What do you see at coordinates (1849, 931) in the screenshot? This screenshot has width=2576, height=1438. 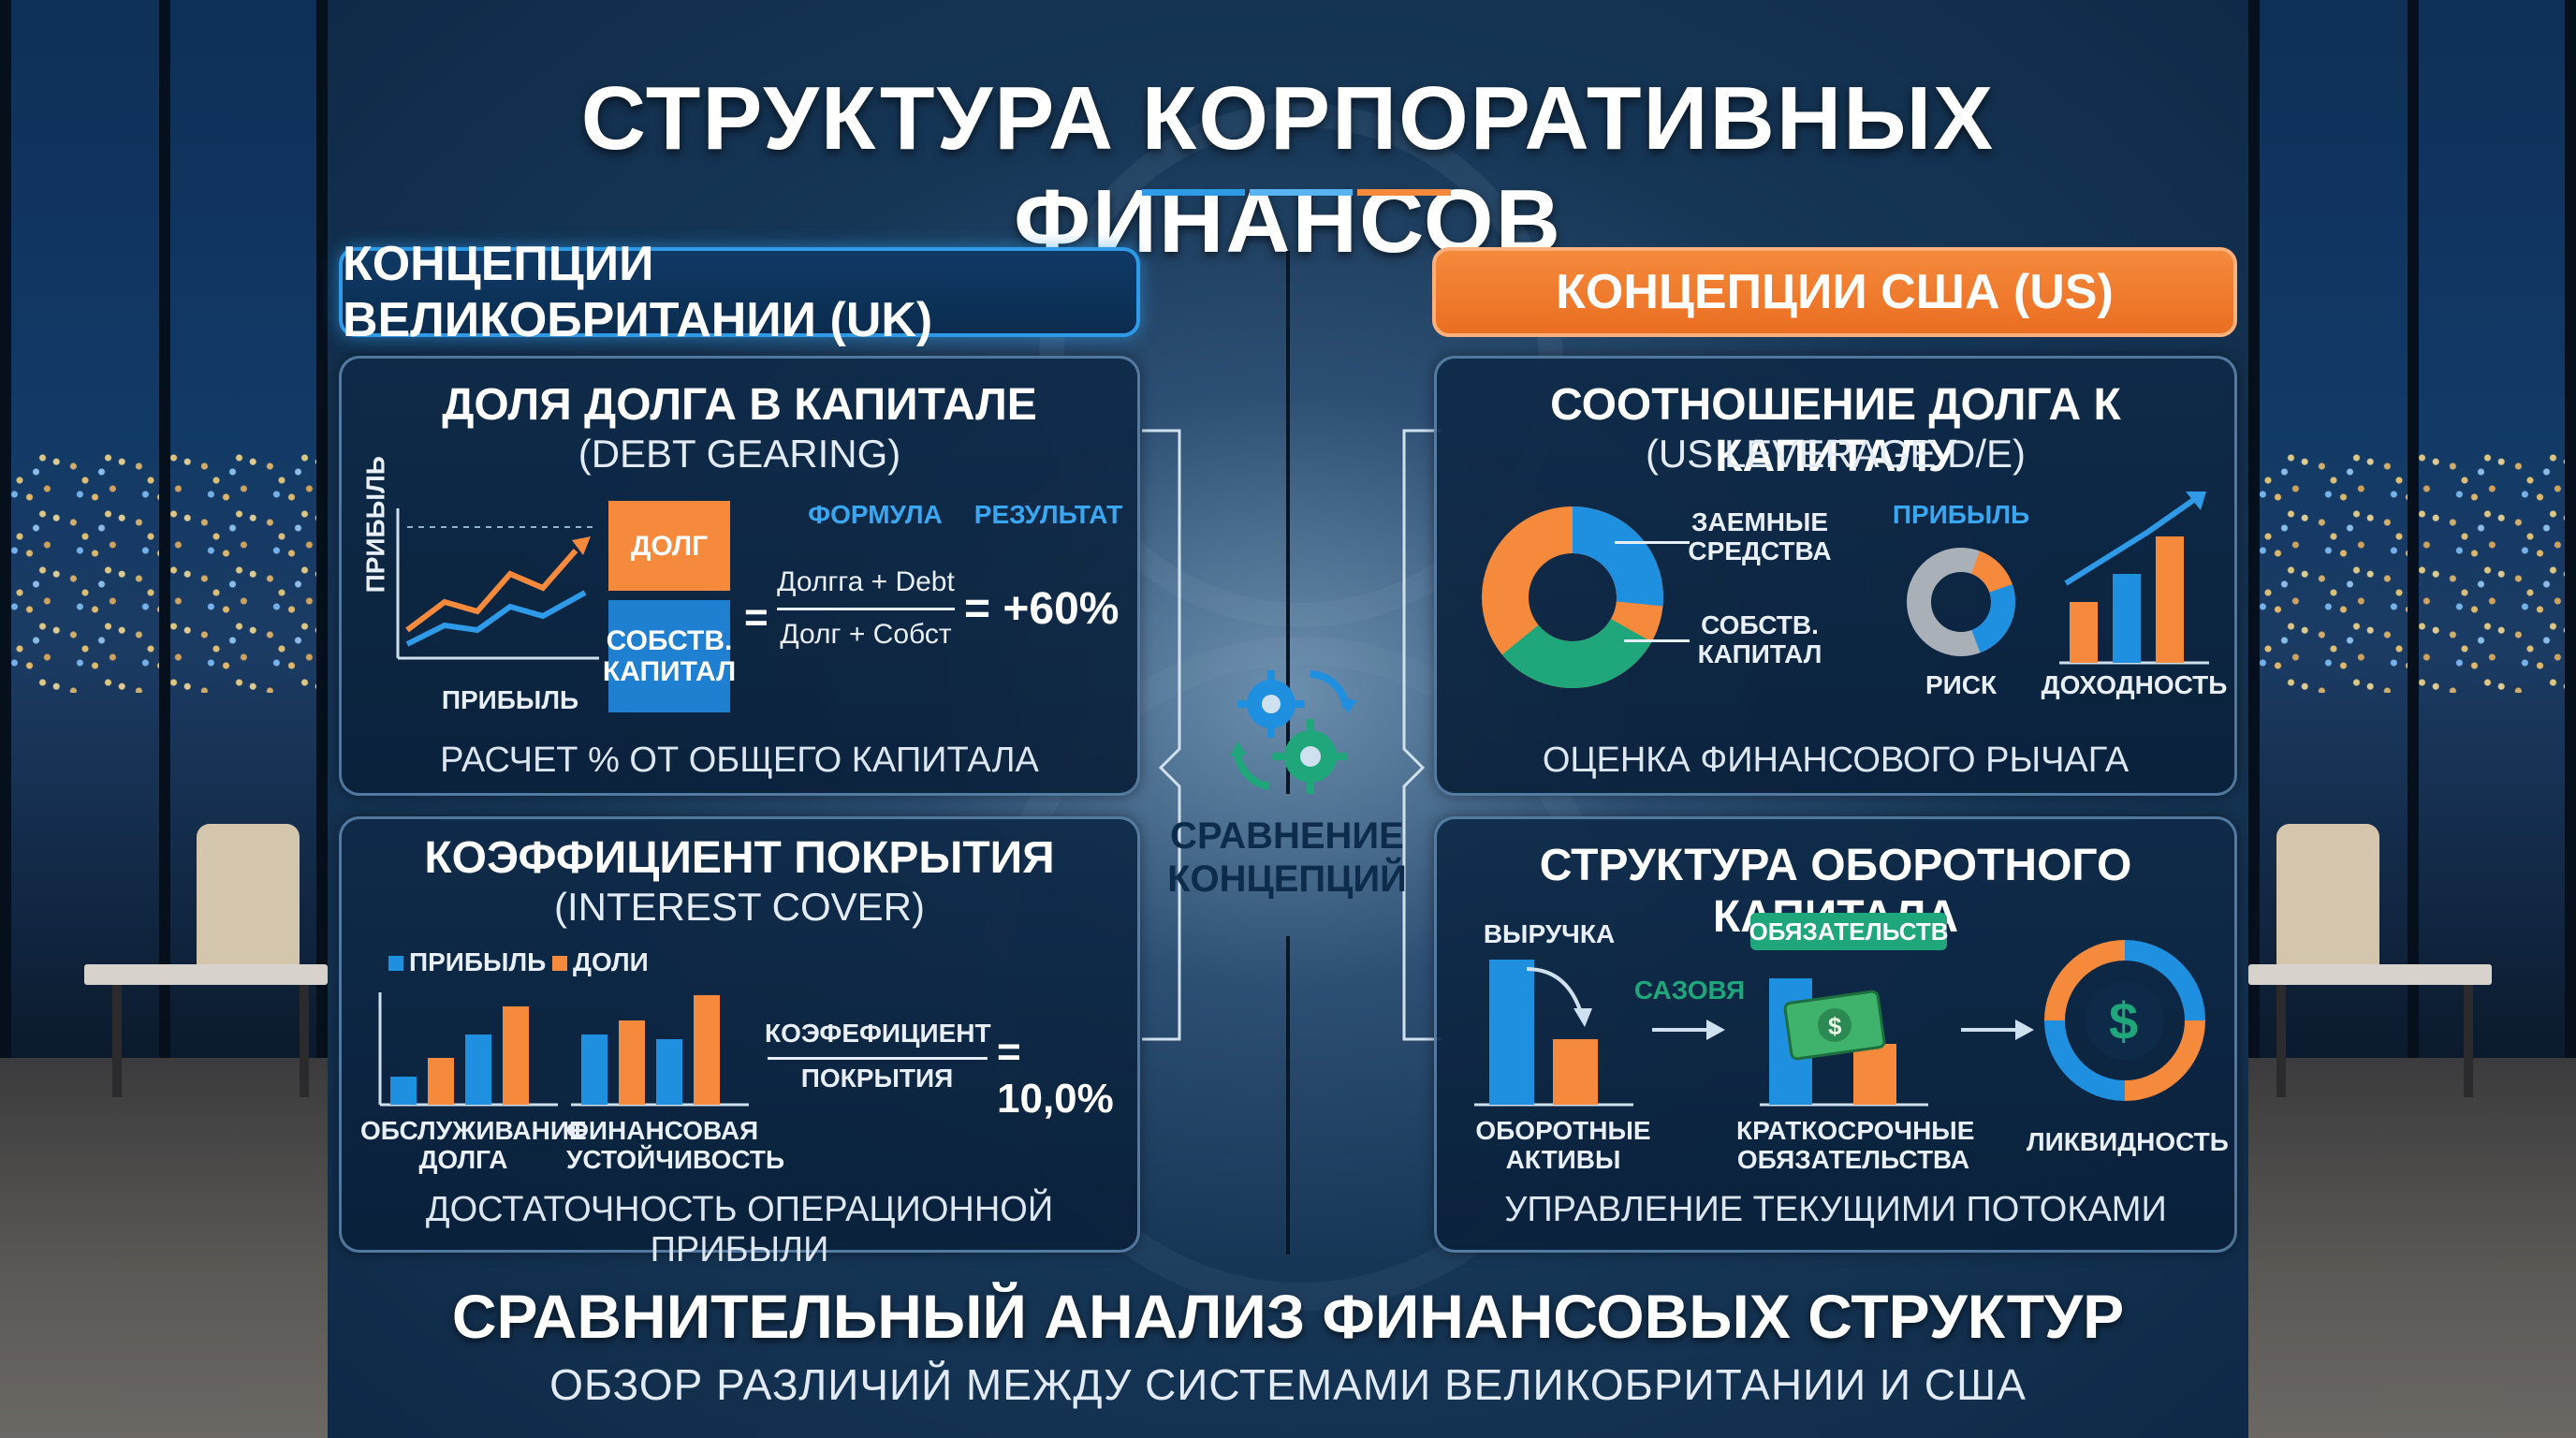 I see `liabilities-badge: ОБЯЗАТЕЛЬСТВ` at bounding box center [1849, 931].